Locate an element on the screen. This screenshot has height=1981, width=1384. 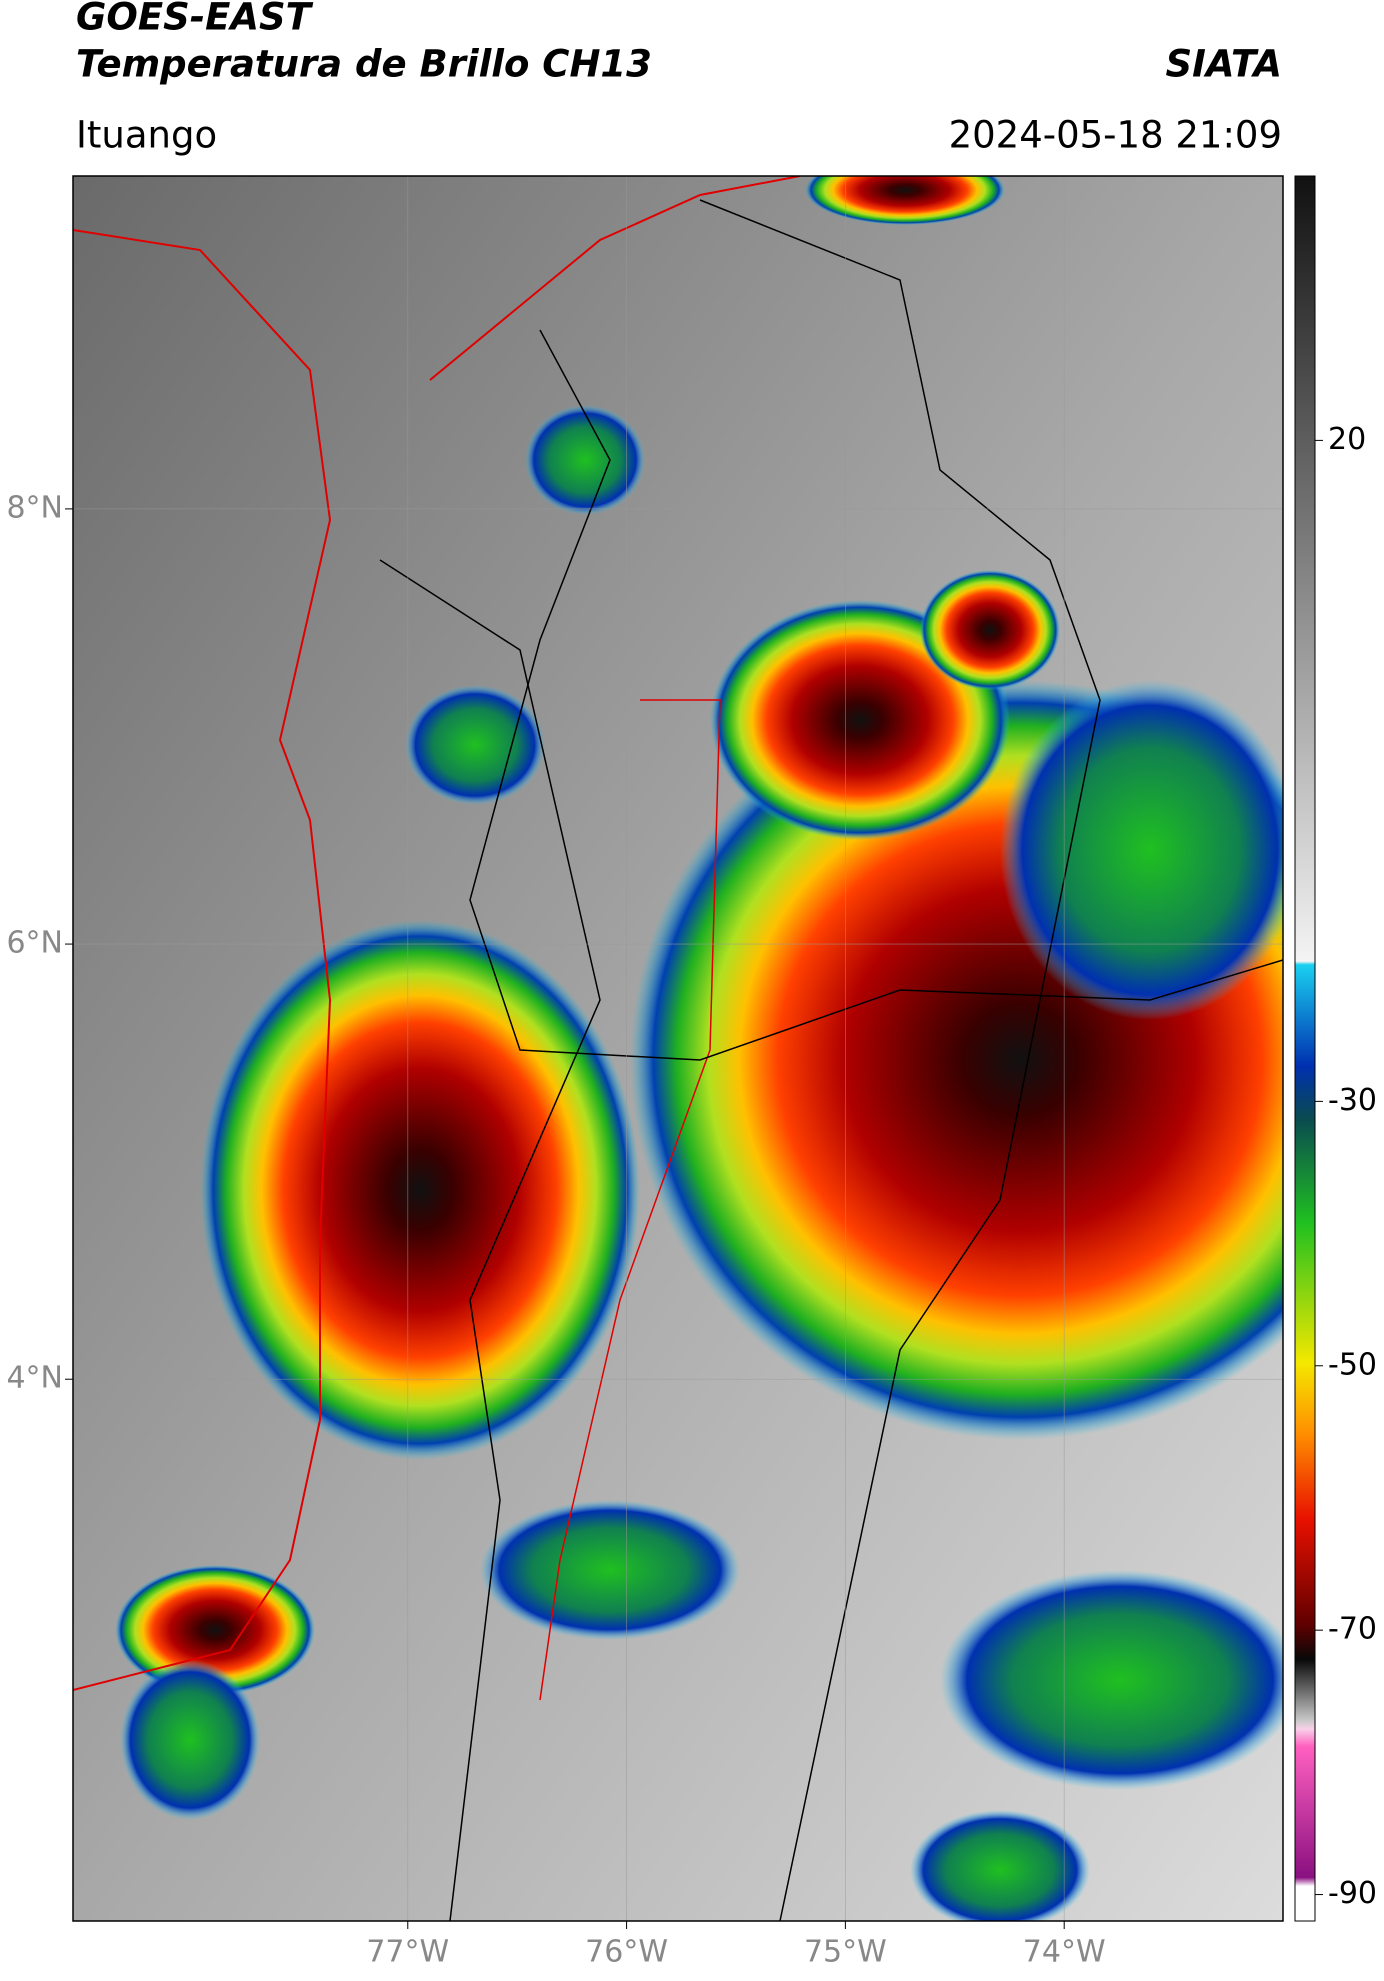
datetime: 2024-05-18 21:09 is located at coordinates (1115, 135).